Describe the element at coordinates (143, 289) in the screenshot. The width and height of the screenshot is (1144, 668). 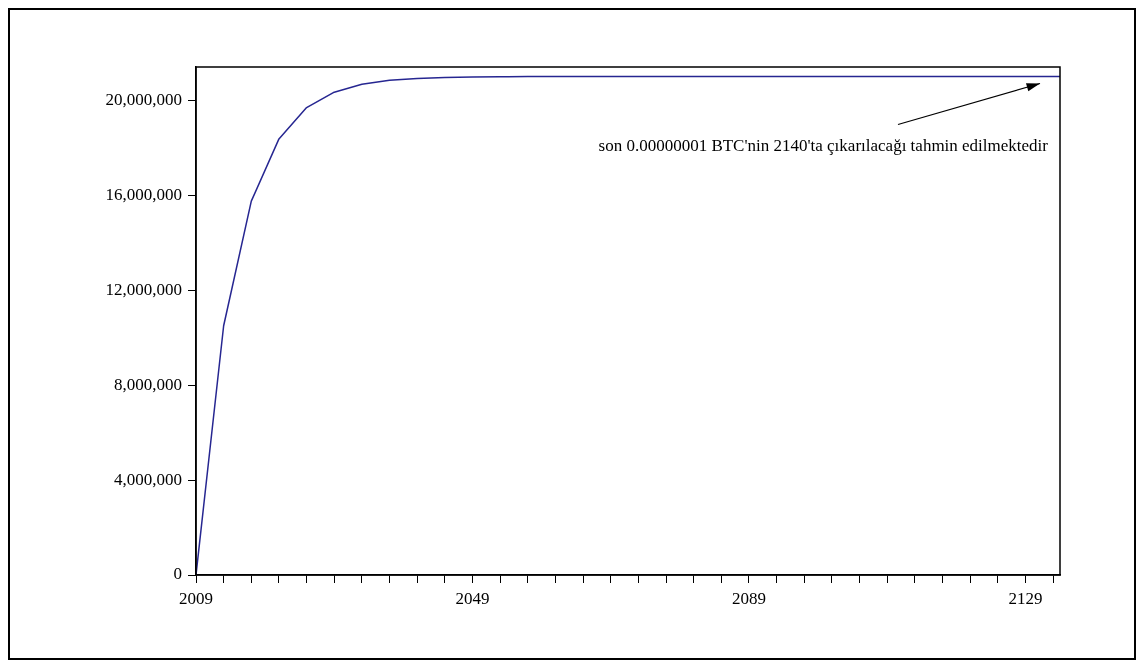
I see `y-tick-label: 12,000,000` at that location.